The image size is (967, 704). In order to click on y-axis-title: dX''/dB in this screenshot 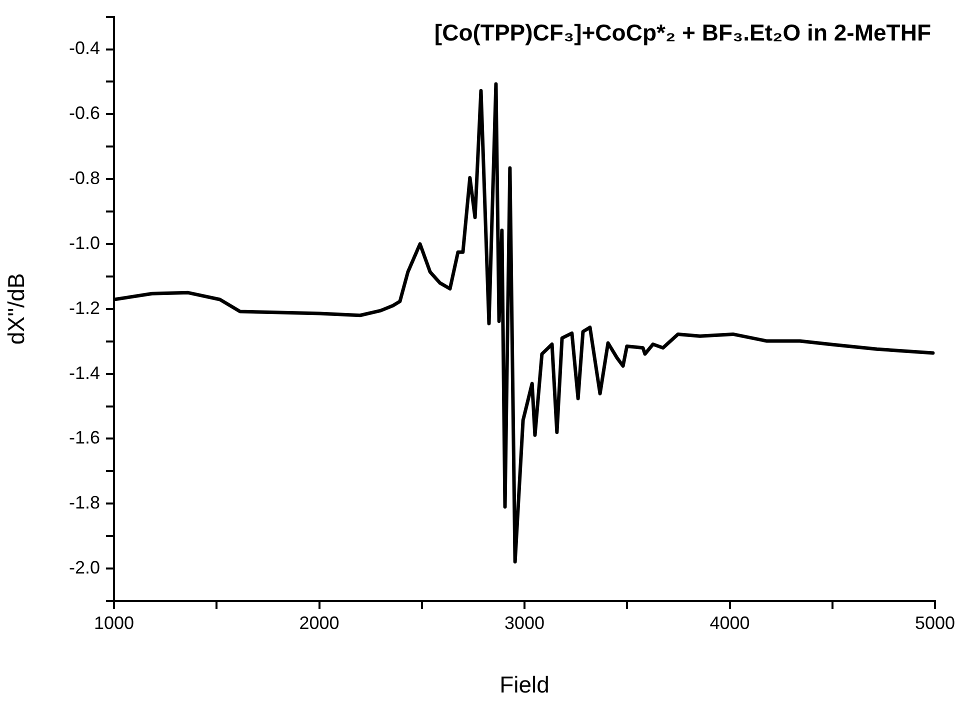, I will do `click(16, 309)`.